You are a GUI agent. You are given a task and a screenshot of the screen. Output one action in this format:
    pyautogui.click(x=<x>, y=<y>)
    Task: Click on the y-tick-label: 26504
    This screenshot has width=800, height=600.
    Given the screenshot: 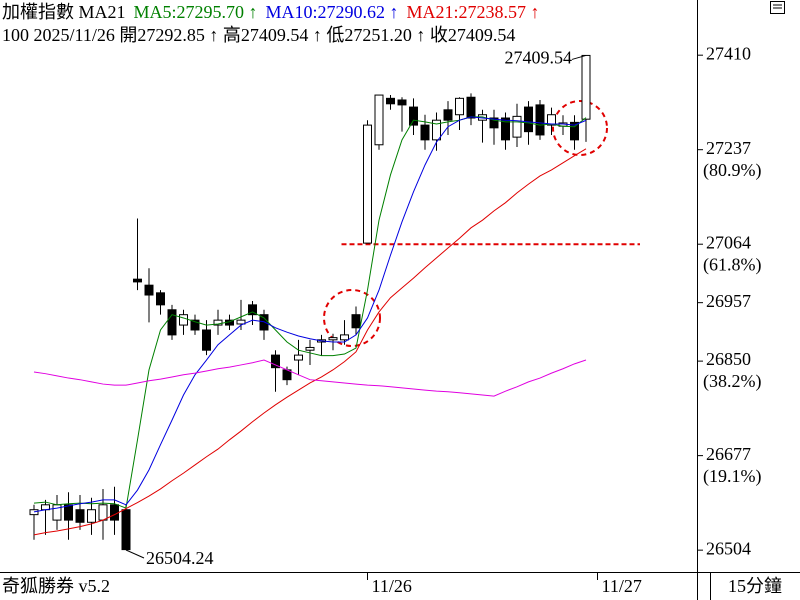 What is the action you would take?
    pyautogui.click(x=728, y=548)
    